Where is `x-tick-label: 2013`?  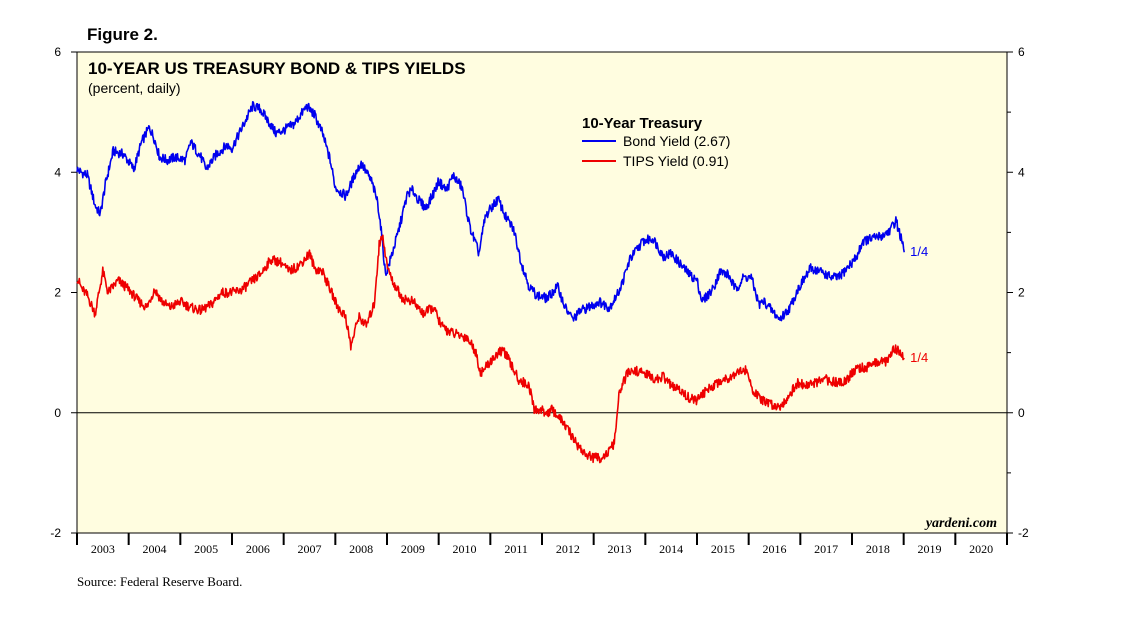
x-tick-label: 2013 is located at coordinates (620, 549).